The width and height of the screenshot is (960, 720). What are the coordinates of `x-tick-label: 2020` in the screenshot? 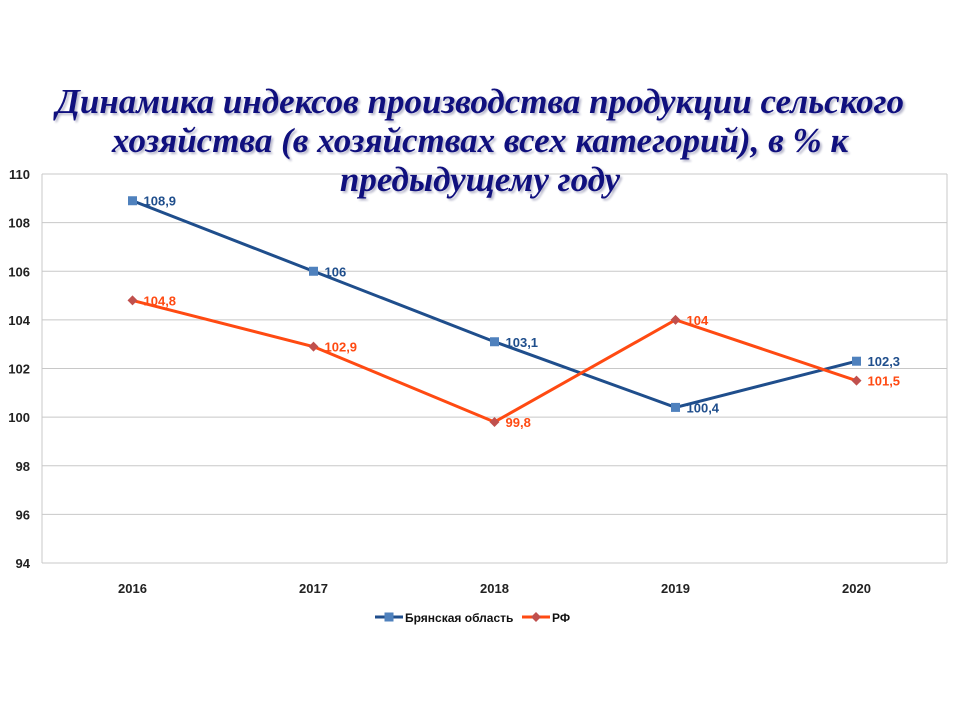 It's located at (856, 588).